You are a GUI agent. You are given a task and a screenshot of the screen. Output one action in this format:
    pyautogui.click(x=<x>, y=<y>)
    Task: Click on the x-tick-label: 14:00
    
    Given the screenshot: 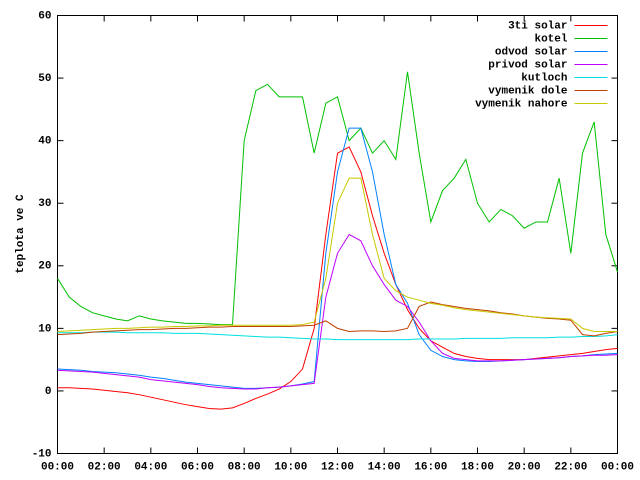 What is the action you would take?
    pyautogui.click(x=384, y=467)
    